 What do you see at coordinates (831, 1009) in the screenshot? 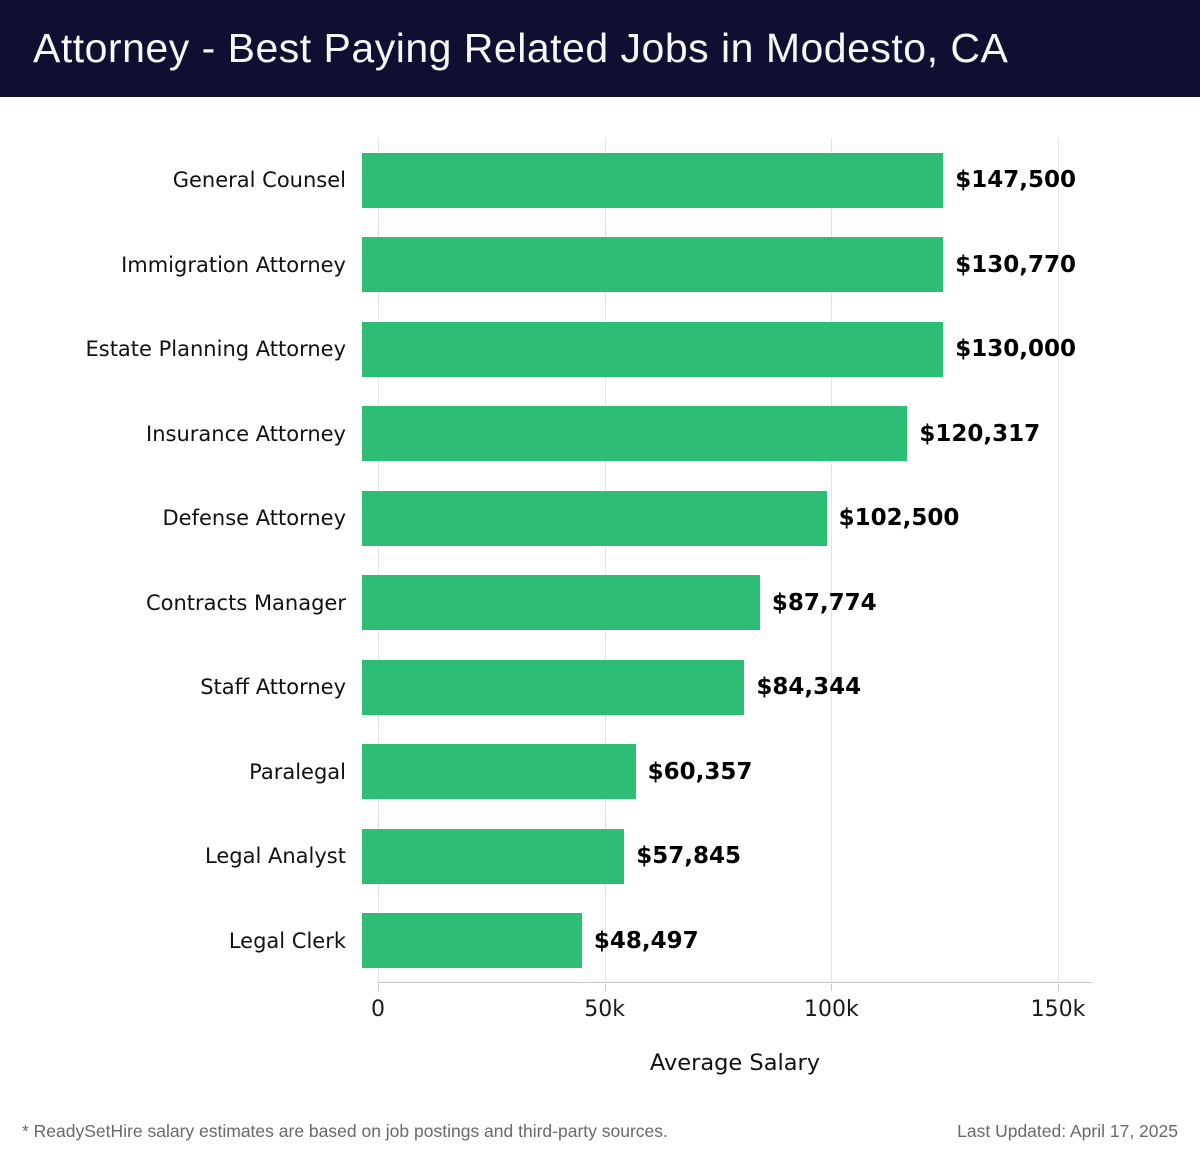
I see `x-tick-label: 100k` at bounding box center [831, 1009].